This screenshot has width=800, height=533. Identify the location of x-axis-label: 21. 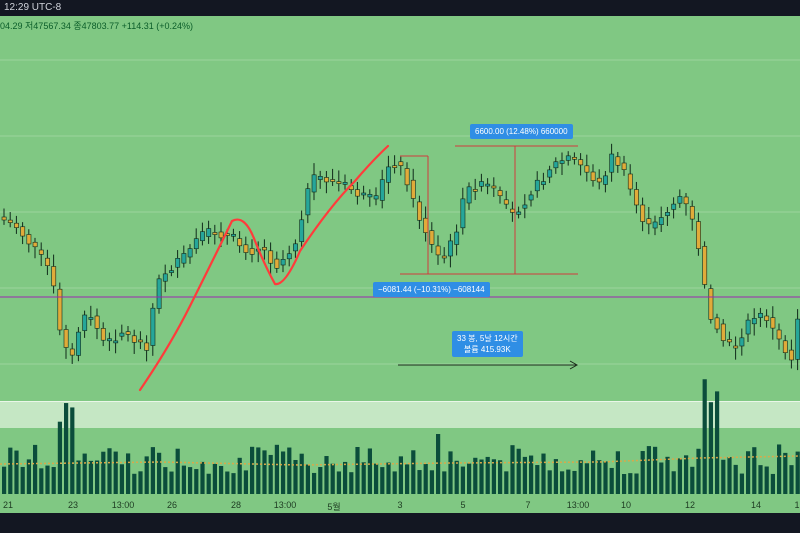
(8, 505).